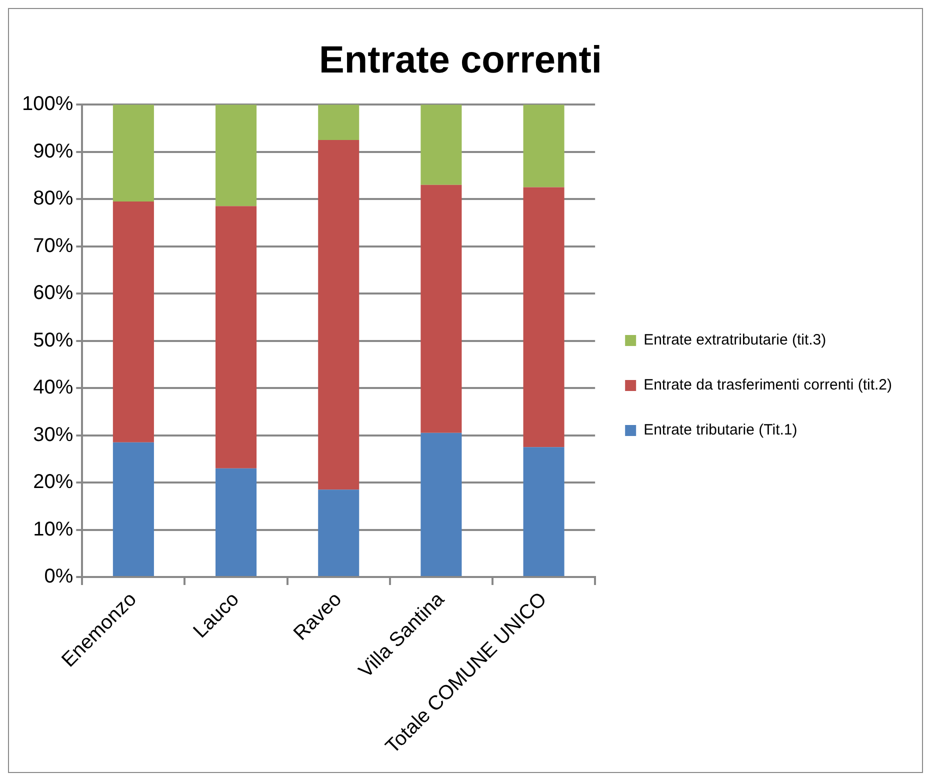 This screenshot has height=783, width=935. Describe the element at coordinates (53, 435) in the screenshot. I see `y-tick-label: 30%` at that location.